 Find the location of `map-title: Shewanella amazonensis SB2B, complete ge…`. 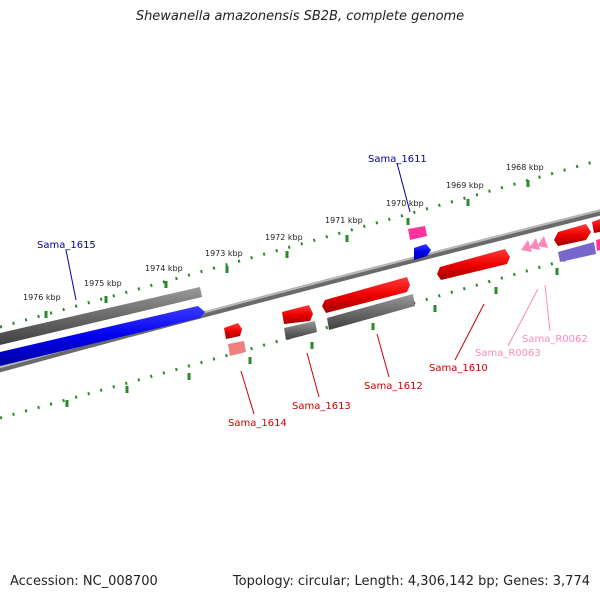

map-title: Shewanella amazonensis SB2B, complete ge… is located at coordinates (300, 16).